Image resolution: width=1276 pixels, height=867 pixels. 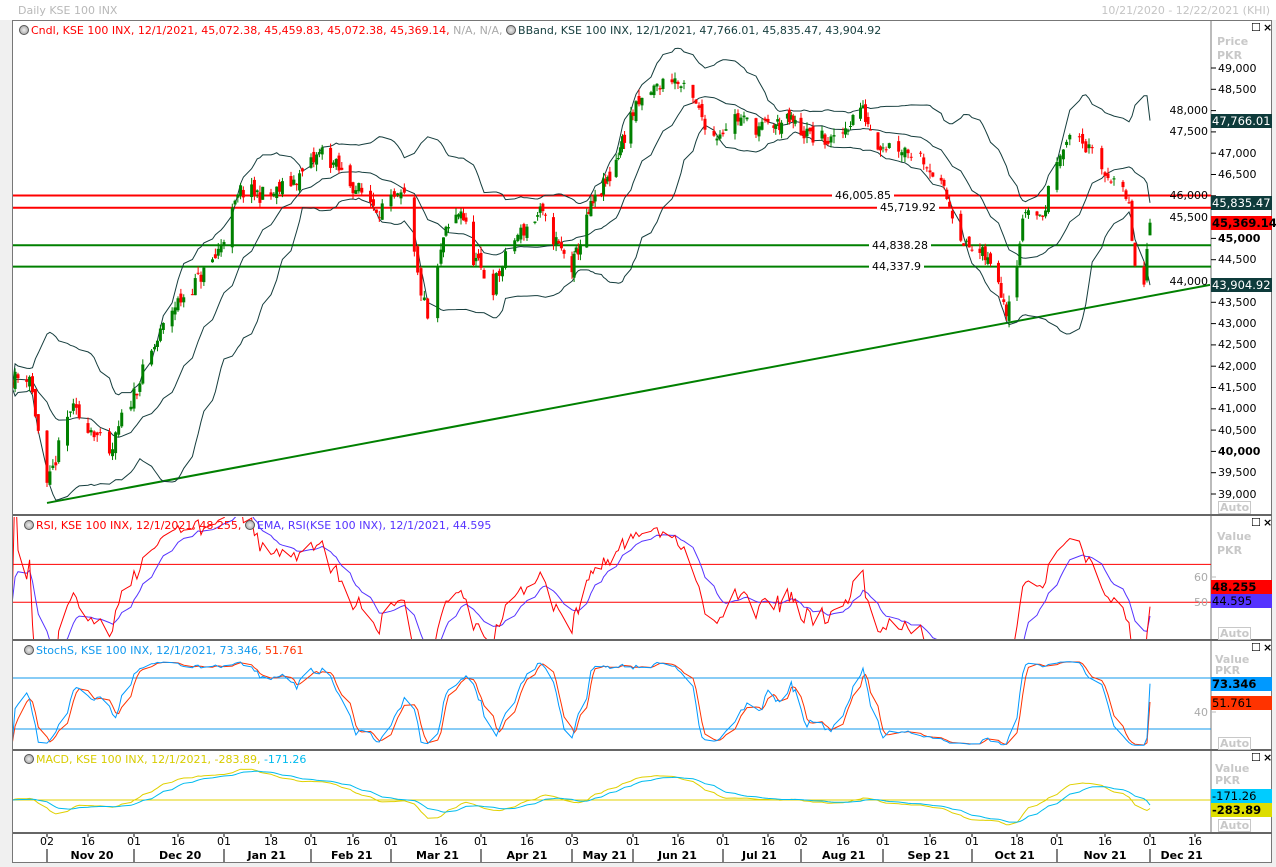 I want to click on macd-legend-text: MACD, KSE 100 INX, 12/1/2021, -283.89,, so click(x=148, y=759).